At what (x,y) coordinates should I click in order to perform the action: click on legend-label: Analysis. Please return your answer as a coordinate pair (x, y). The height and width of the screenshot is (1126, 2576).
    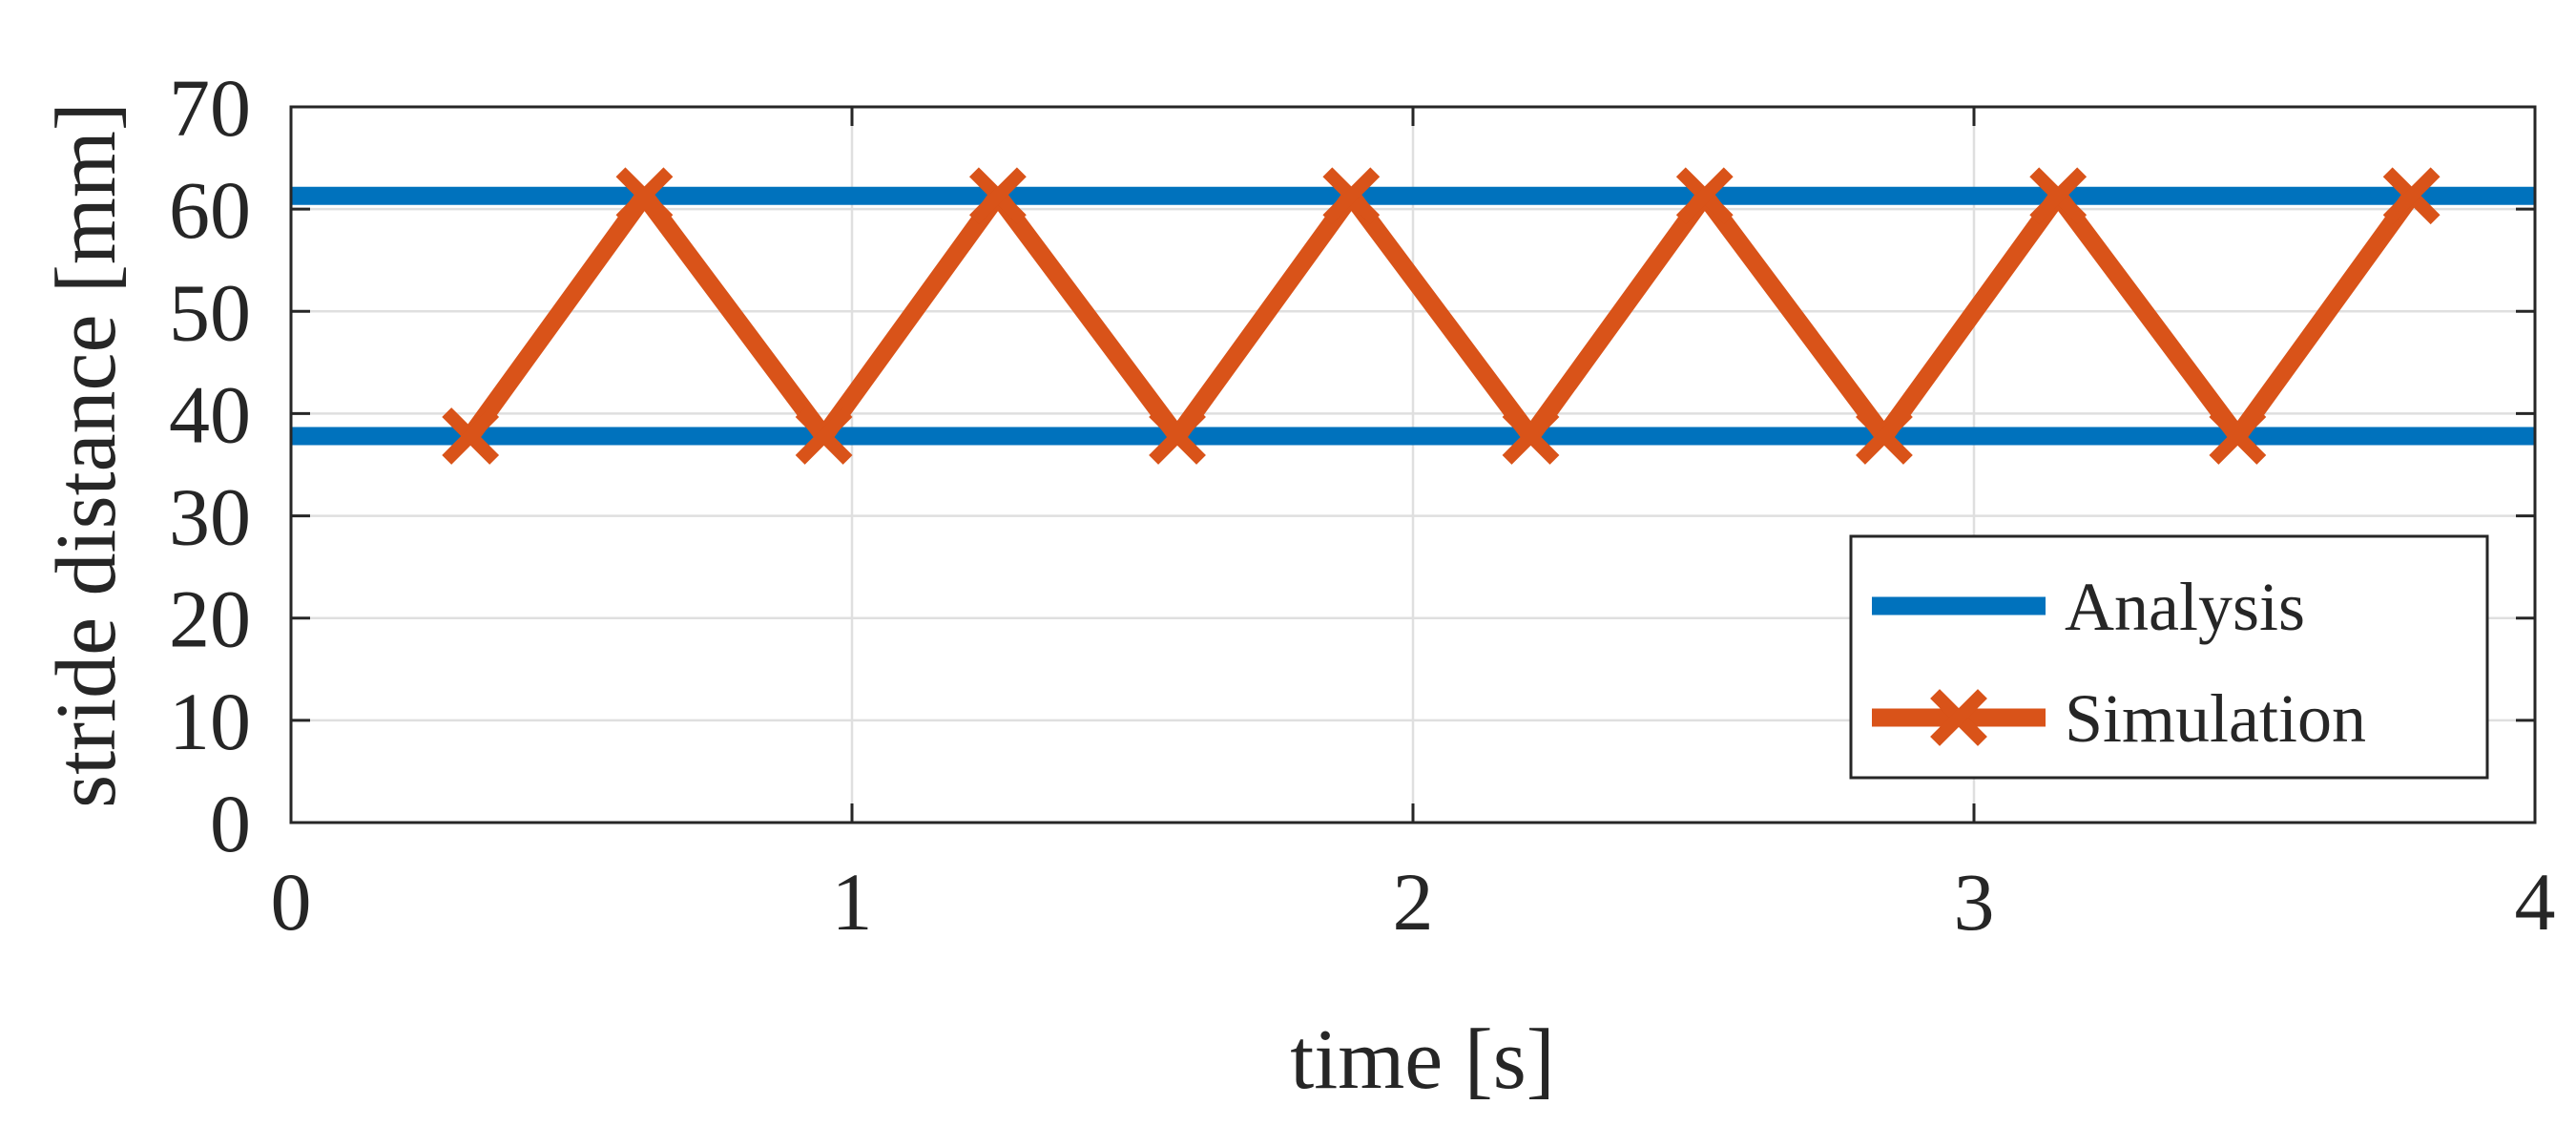
    Looking at the image, I should click on (2185, 607).